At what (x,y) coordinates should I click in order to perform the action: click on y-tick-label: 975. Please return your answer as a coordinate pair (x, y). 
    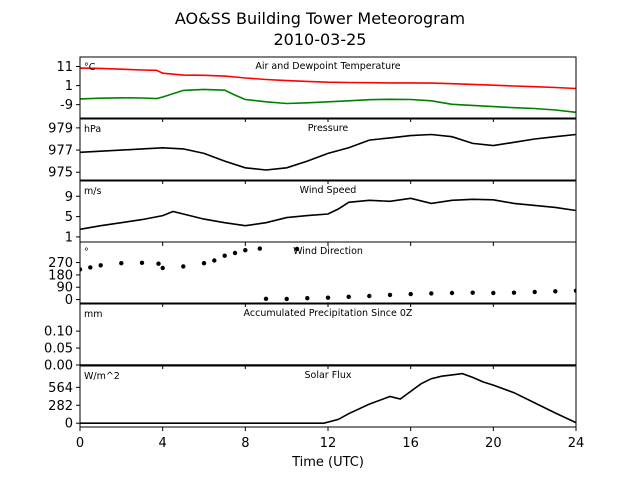
    Looking at the image, I should click on (60, 173).